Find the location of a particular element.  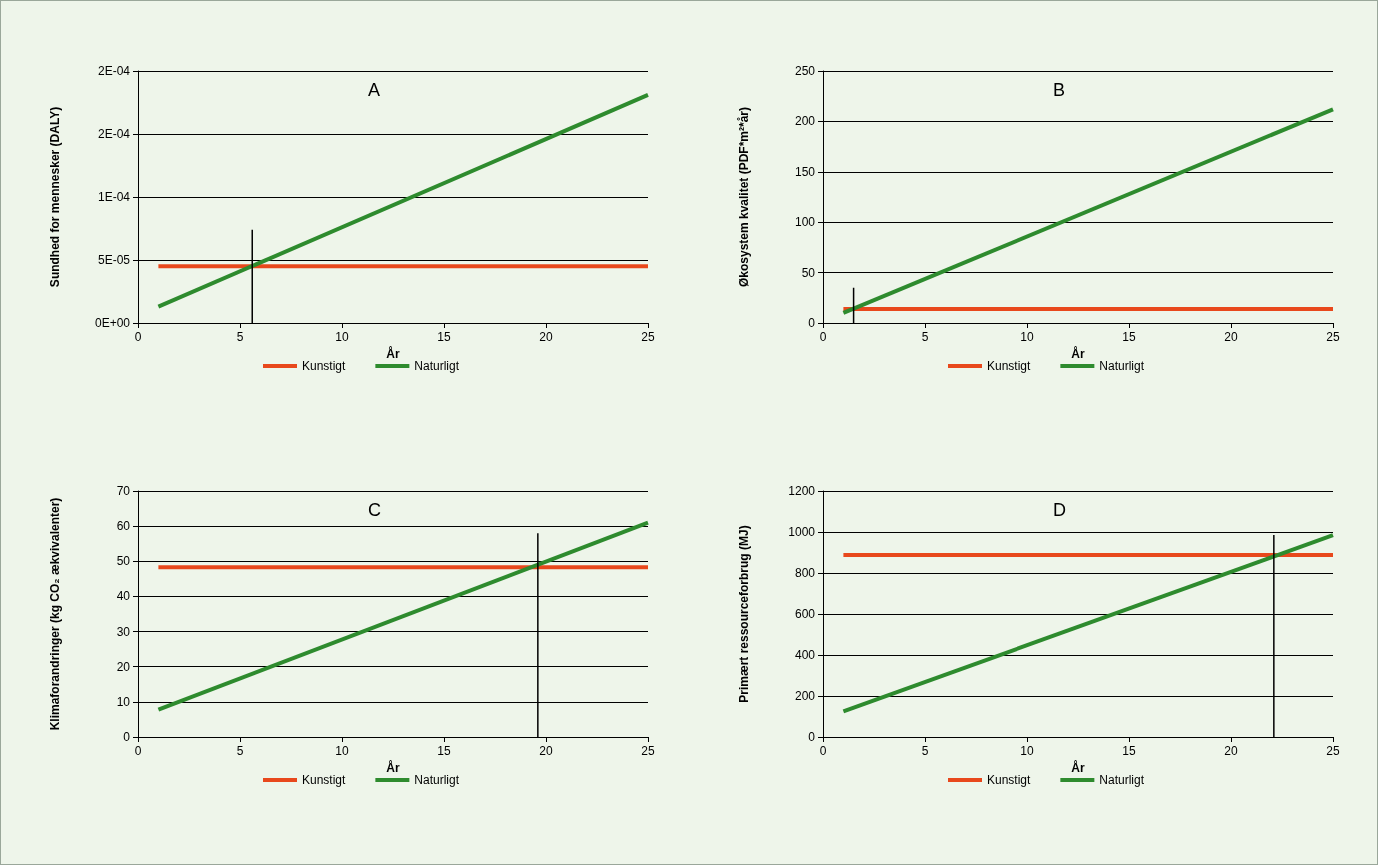

y-tick-label: 800 is located at coordinates (805, 573).